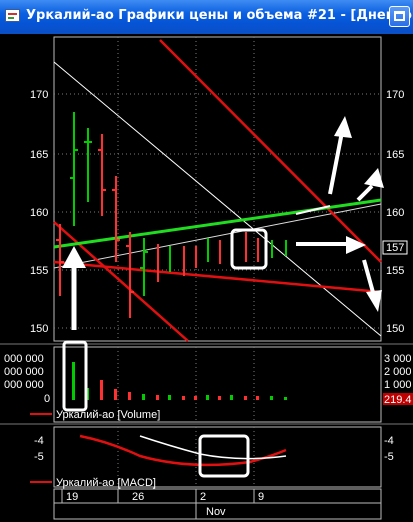  I want to click on price-axis-right: 170 165 160 155 150, so click(395, 212).